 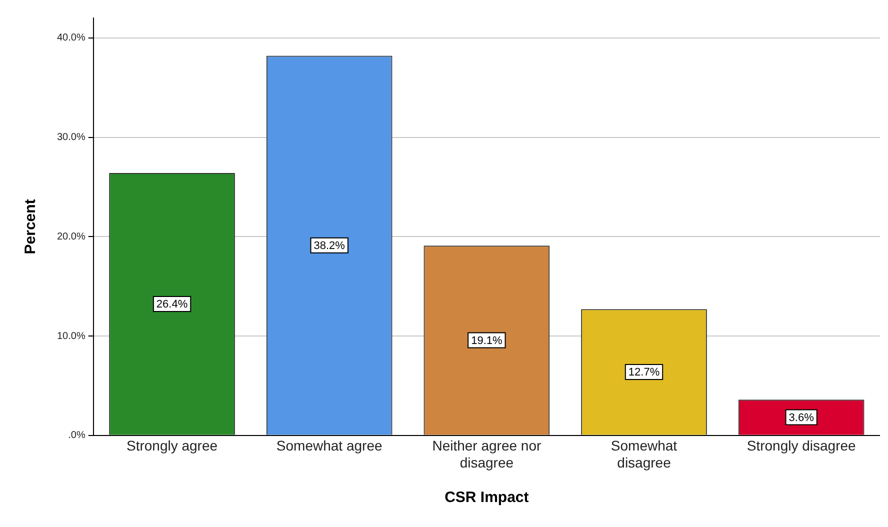 What do you see at coordinates (77, 436) in the screenshot?
I see `y-tick-label: .0%` at bounding box center [77, 436].